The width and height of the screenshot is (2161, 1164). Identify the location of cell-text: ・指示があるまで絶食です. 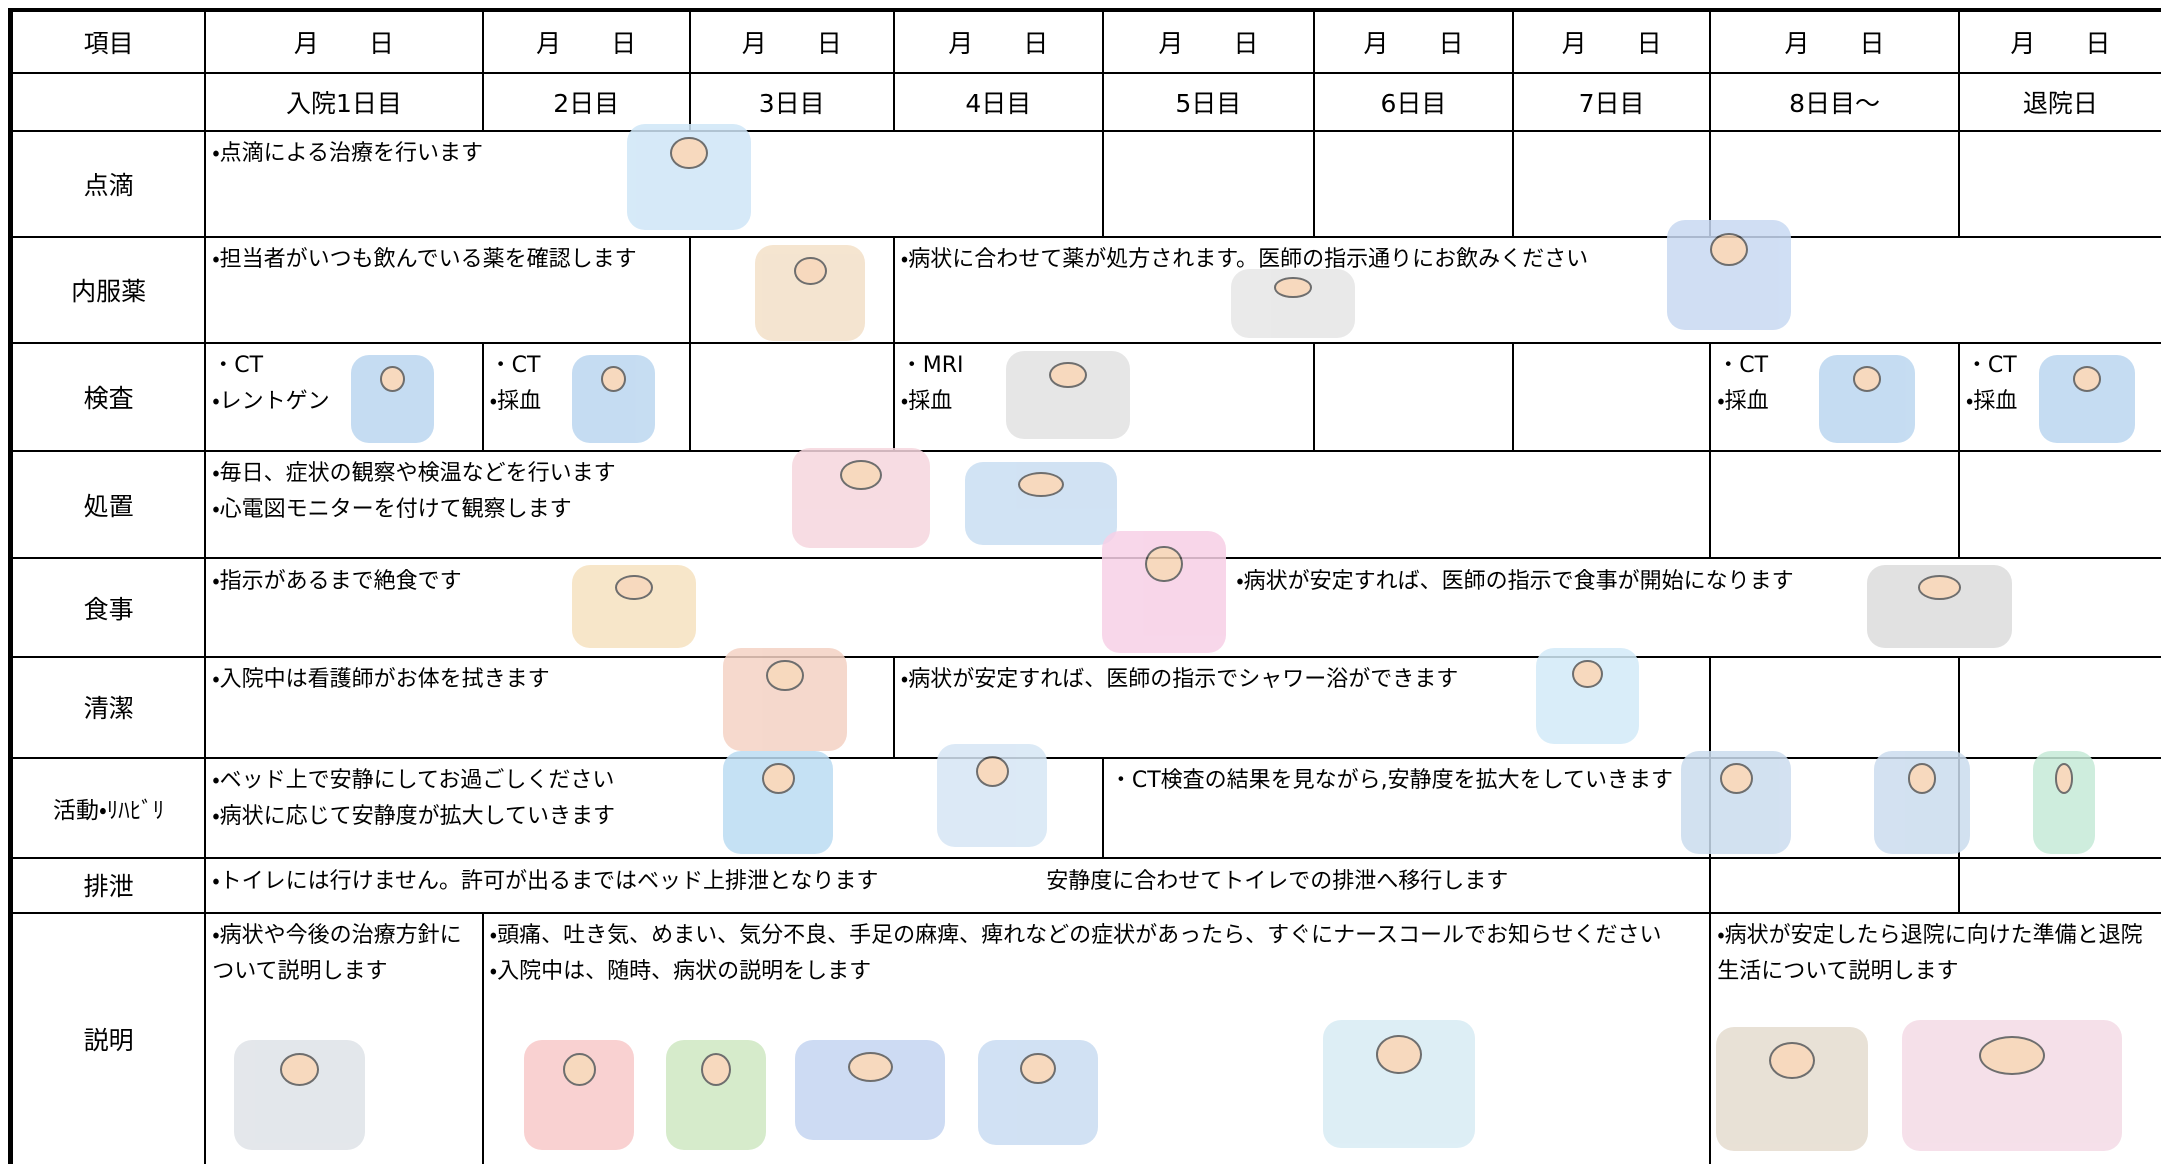
(337, 582).